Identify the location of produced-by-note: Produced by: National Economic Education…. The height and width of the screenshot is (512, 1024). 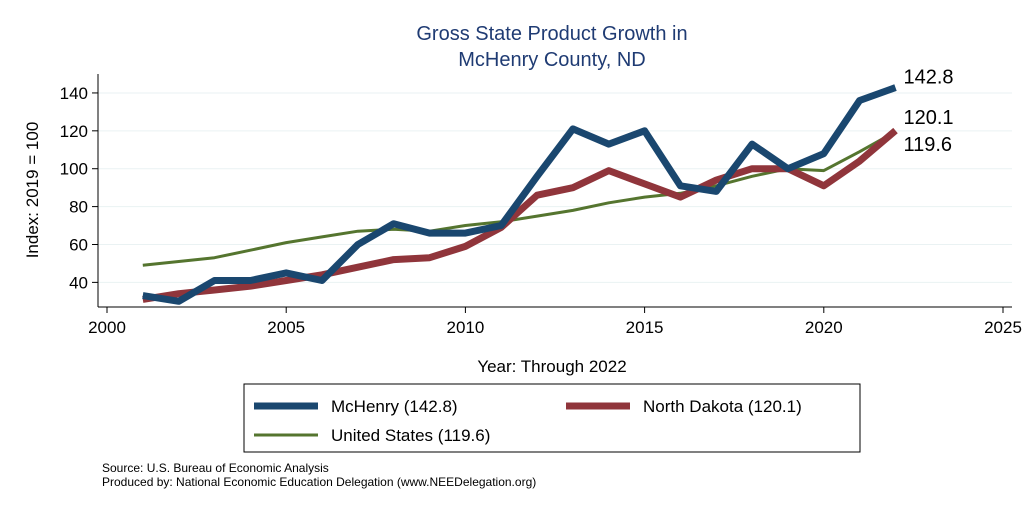
(319, 482).